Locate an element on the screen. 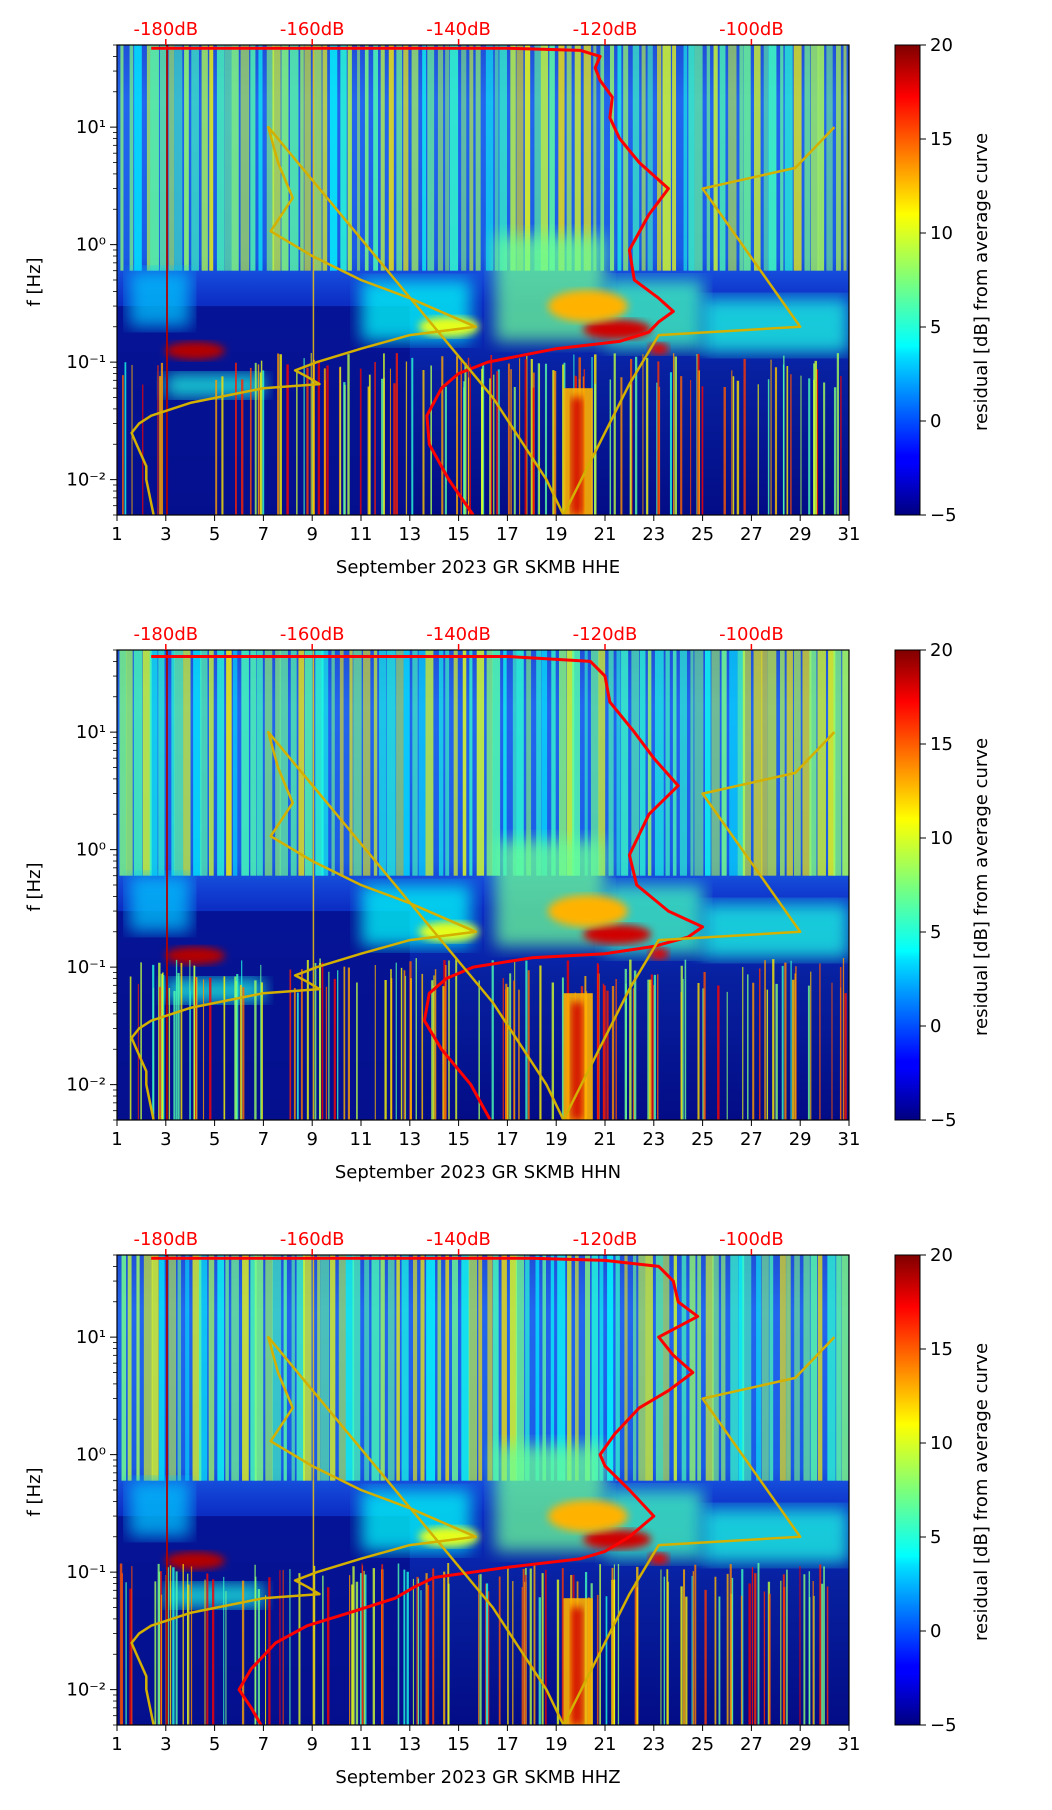  x-tick-label: 21 is located at coordinates (605, 534).